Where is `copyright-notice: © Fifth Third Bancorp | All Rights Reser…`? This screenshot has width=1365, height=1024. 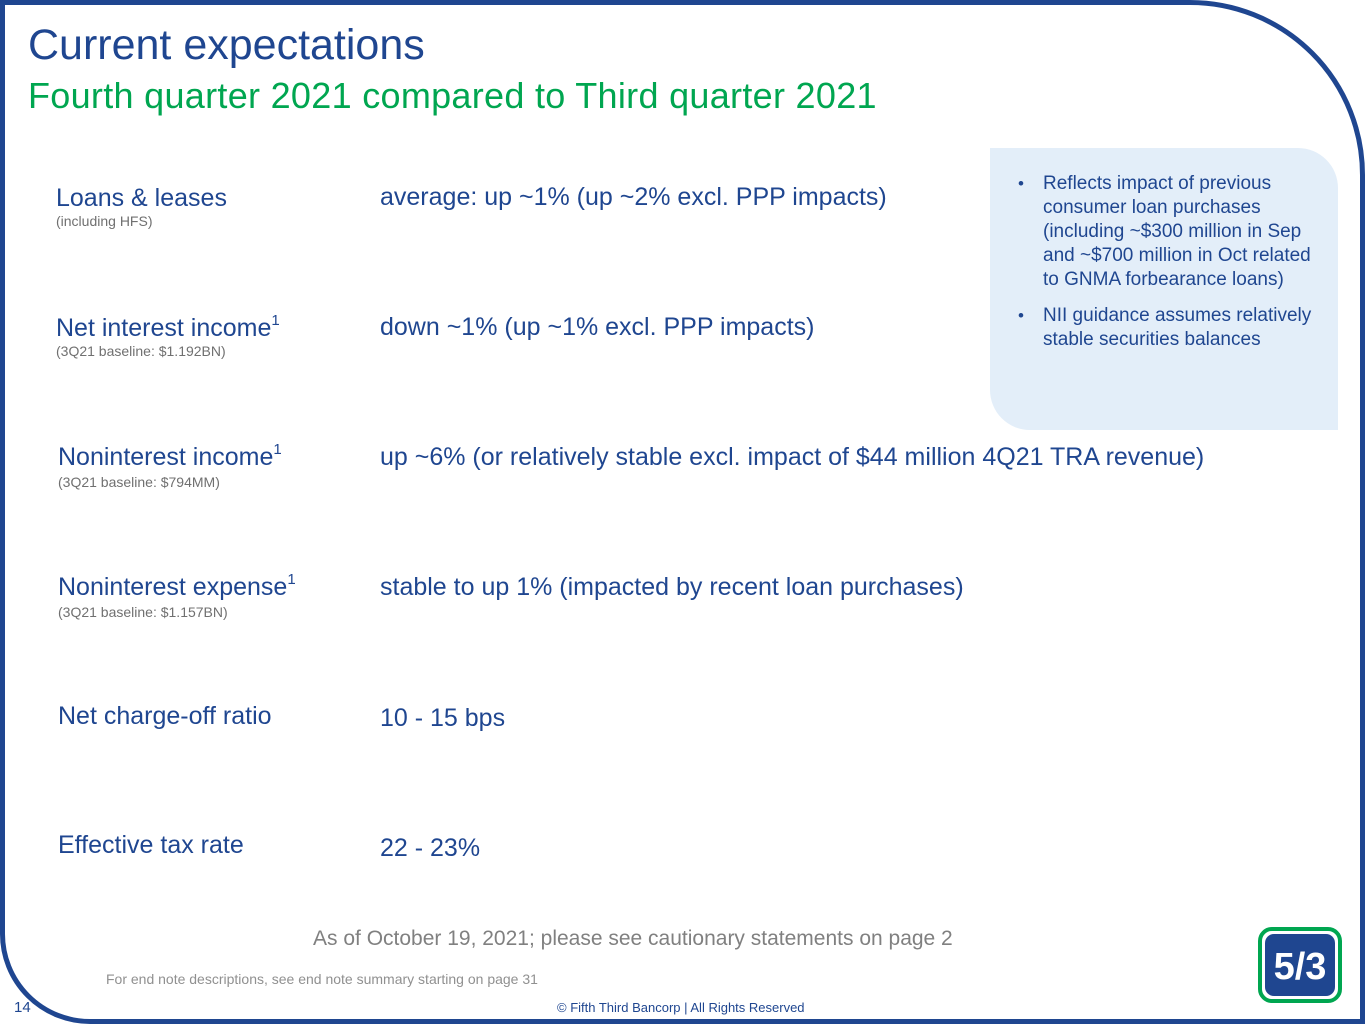
copyright-notice: © Fifth Third Bancorp | All Rights Reser… is located at coordinates (681, 1007).